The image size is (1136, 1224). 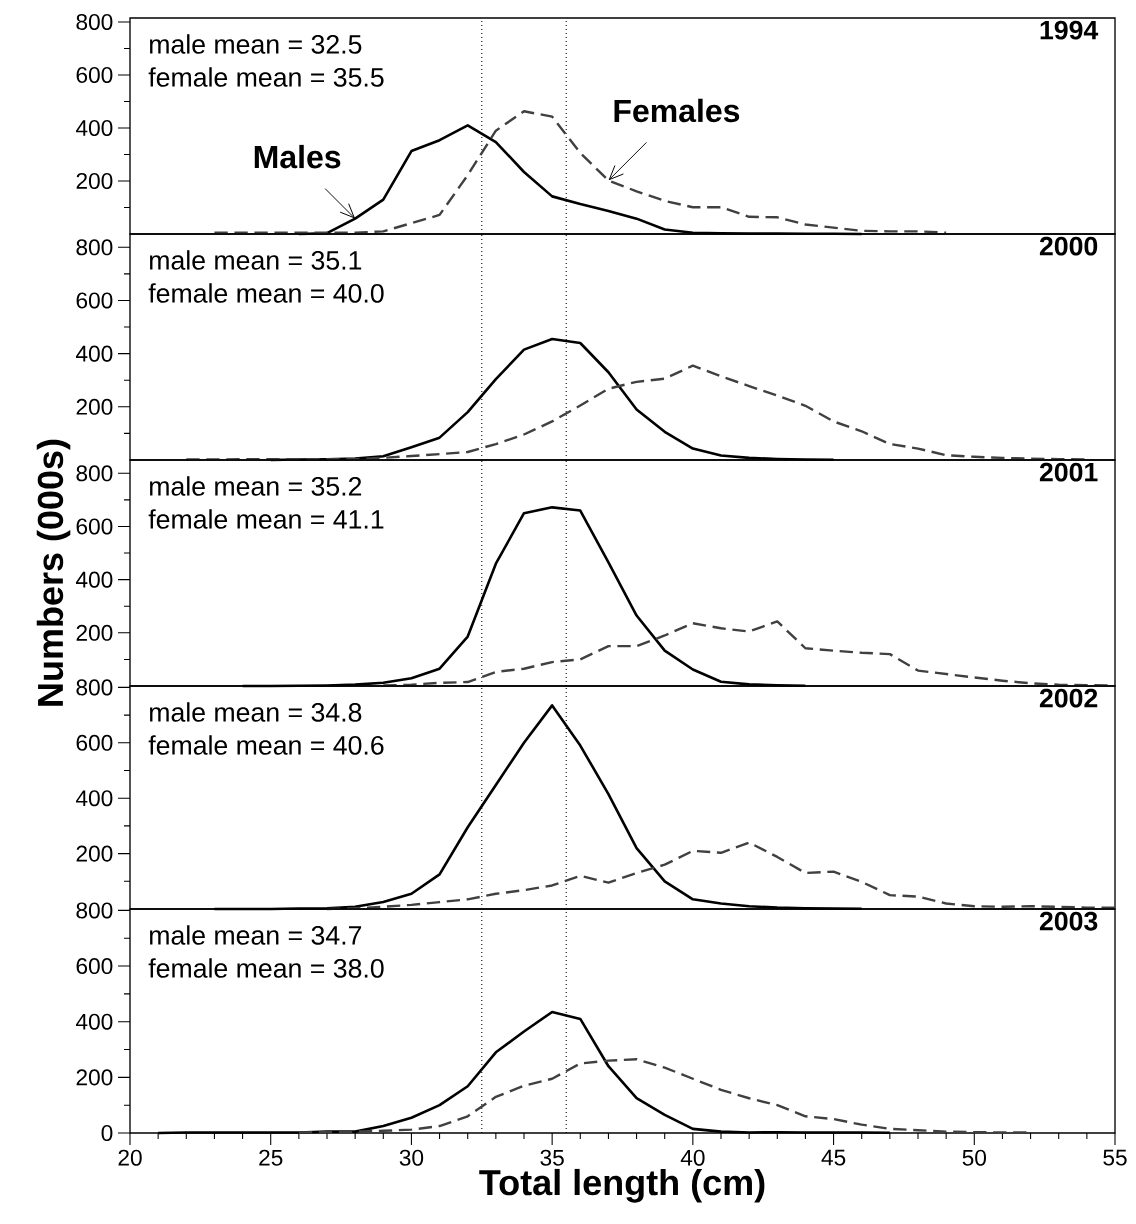 I want to click on x-axis-title: Total length (cm), so click(x=622, y=1185).